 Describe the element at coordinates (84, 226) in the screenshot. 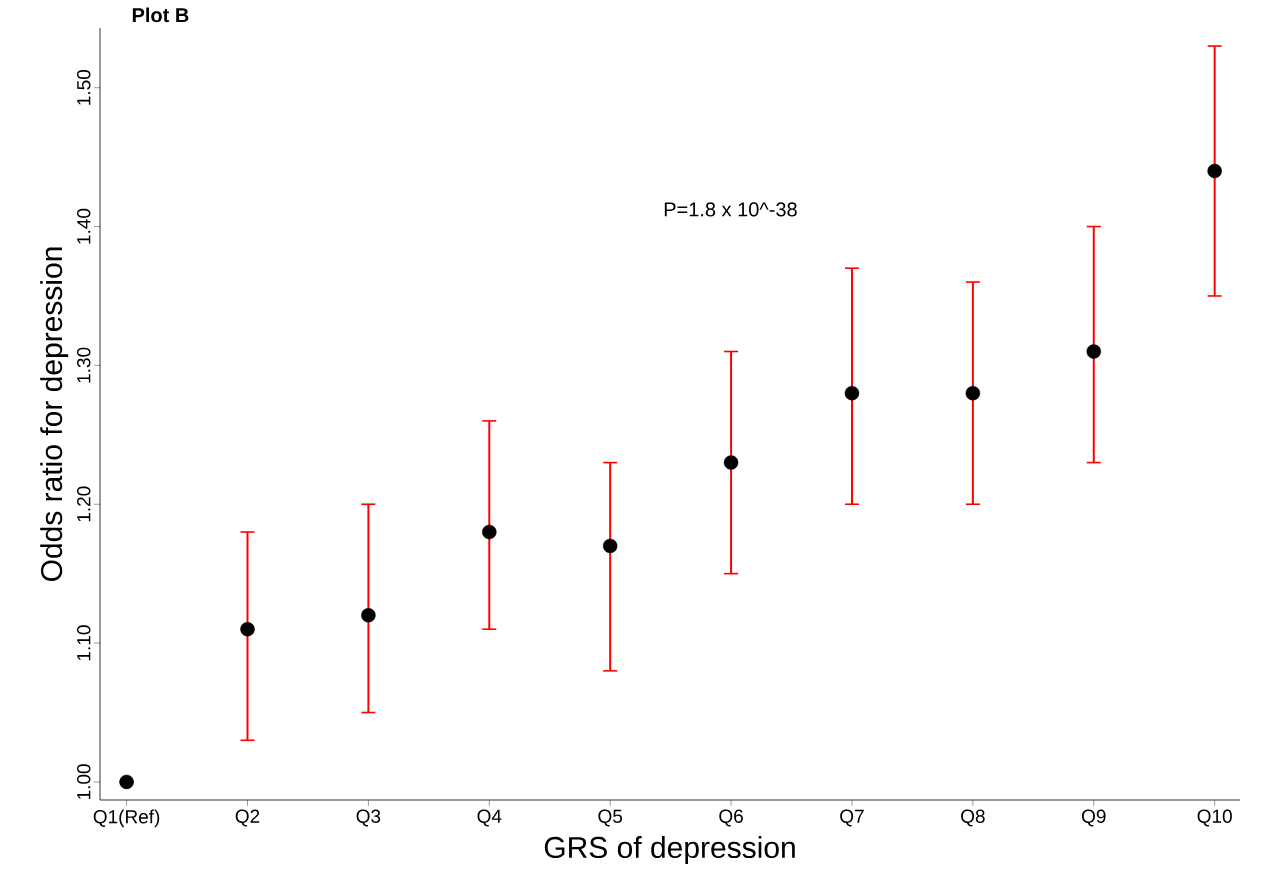

I see `y-tick-label: 1.40` at that location.